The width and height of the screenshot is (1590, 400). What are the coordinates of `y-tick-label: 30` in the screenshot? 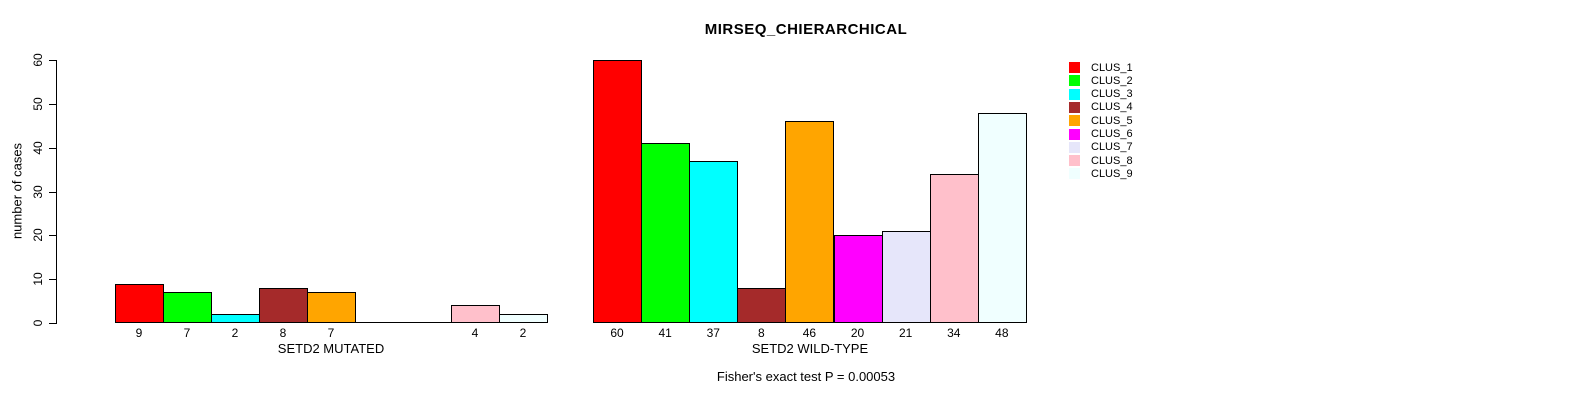 It's located at (38, 191).